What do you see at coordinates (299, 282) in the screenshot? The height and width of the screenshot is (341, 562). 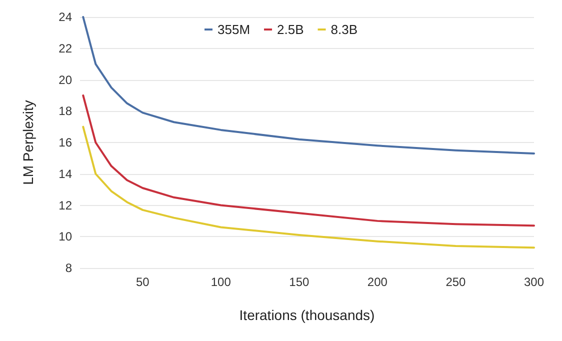 I see `x-tick-label: 150` at bounding box center [299, 282].